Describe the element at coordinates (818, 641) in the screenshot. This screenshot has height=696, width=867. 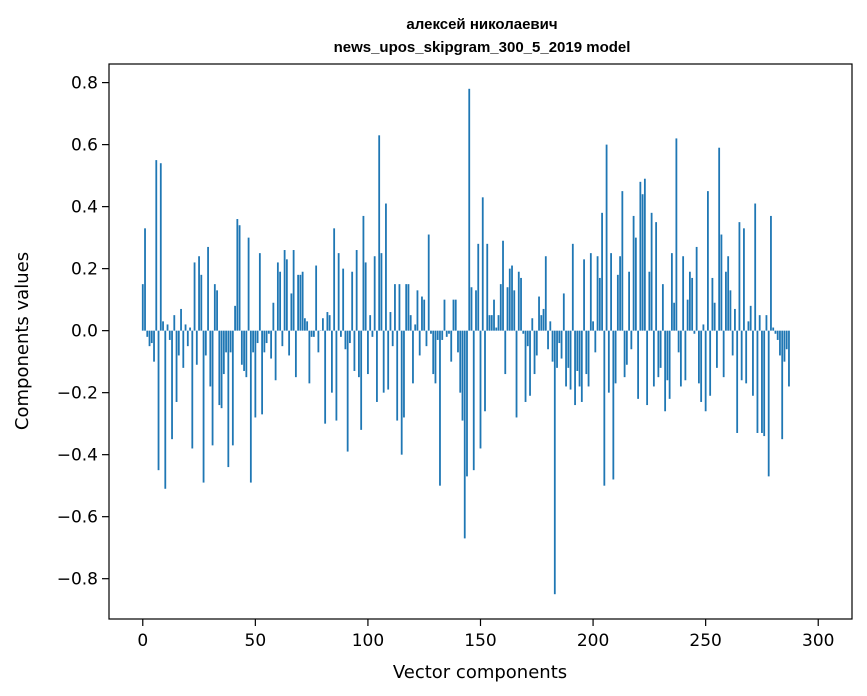
I see `x-tick-label: 300` at that location.